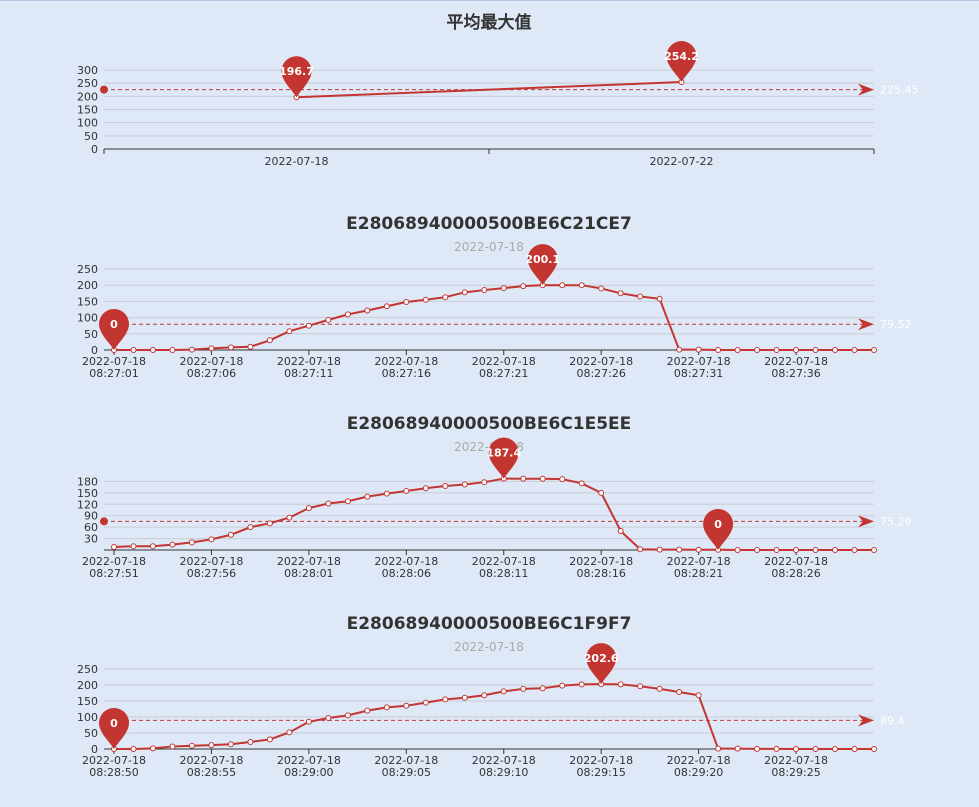  I want to click on x-tick-line: 08:29:20, so click(698, 772).